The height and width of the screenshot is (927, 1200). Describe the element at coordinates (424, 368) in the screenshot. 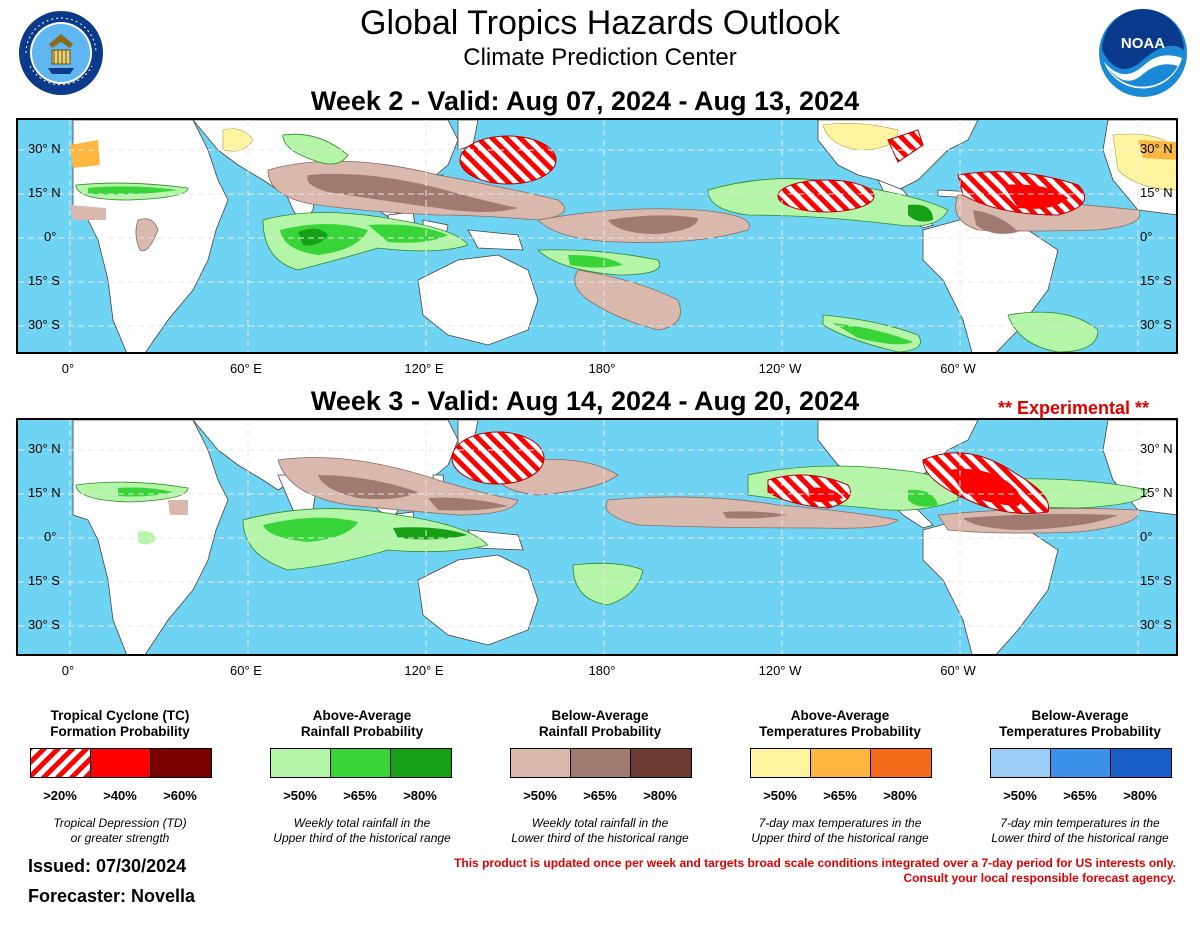

I see `week2-lon-label-120e: 120° E` at that location.